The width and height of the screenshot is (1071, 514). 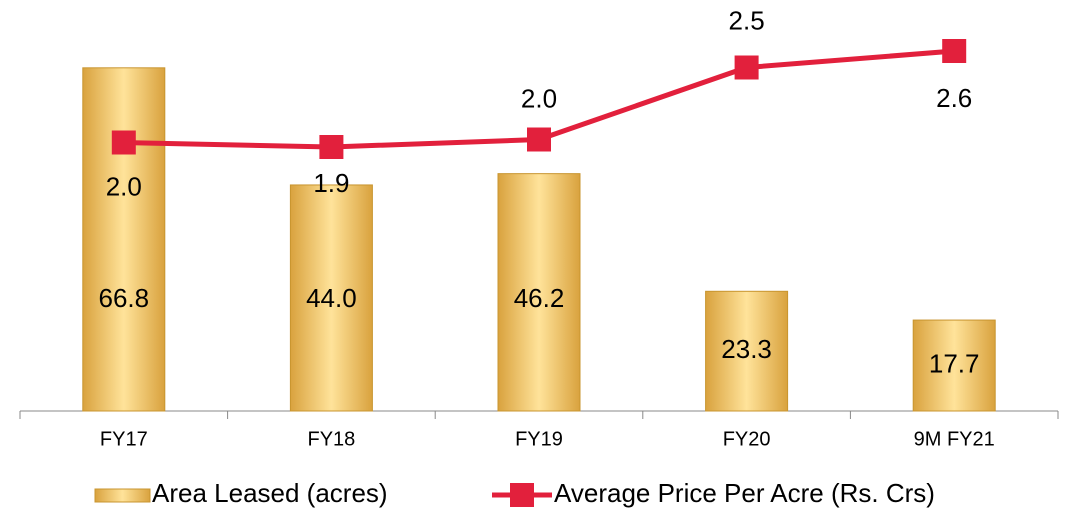 I want to click on x-tick-label: FY20, so click(x=747, y=439).